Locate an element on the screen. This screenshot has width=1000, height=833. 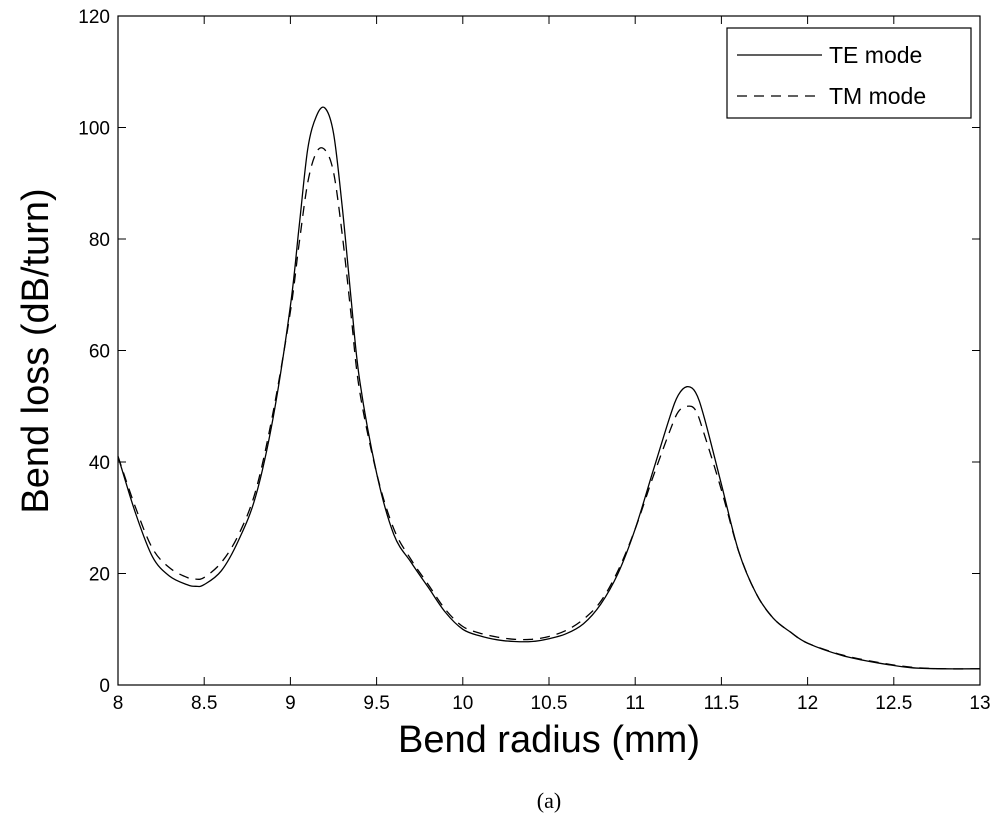
legend-label-te-mode: TE mode is located at coordinates (875, 55).